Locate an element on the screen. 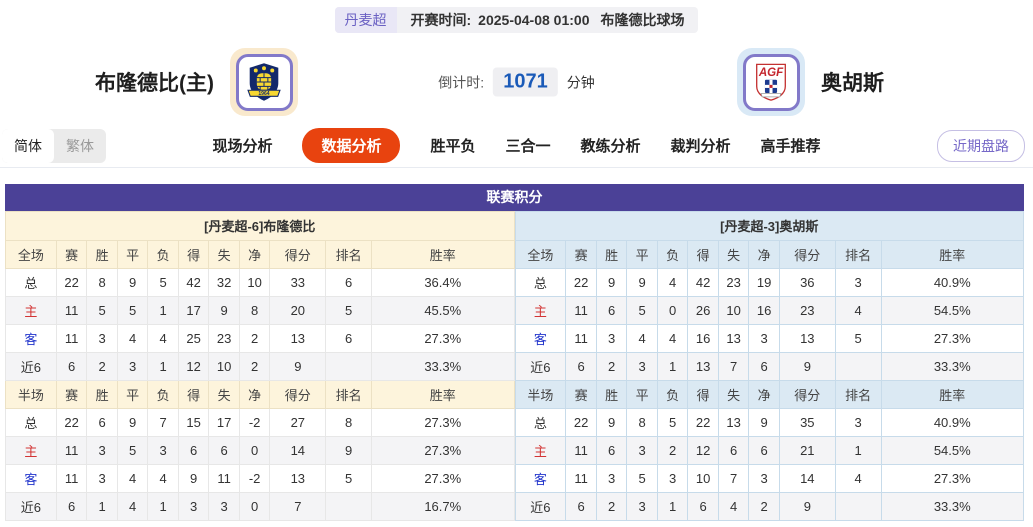  stat-cell: 17 is located at coordinates (224, 422).